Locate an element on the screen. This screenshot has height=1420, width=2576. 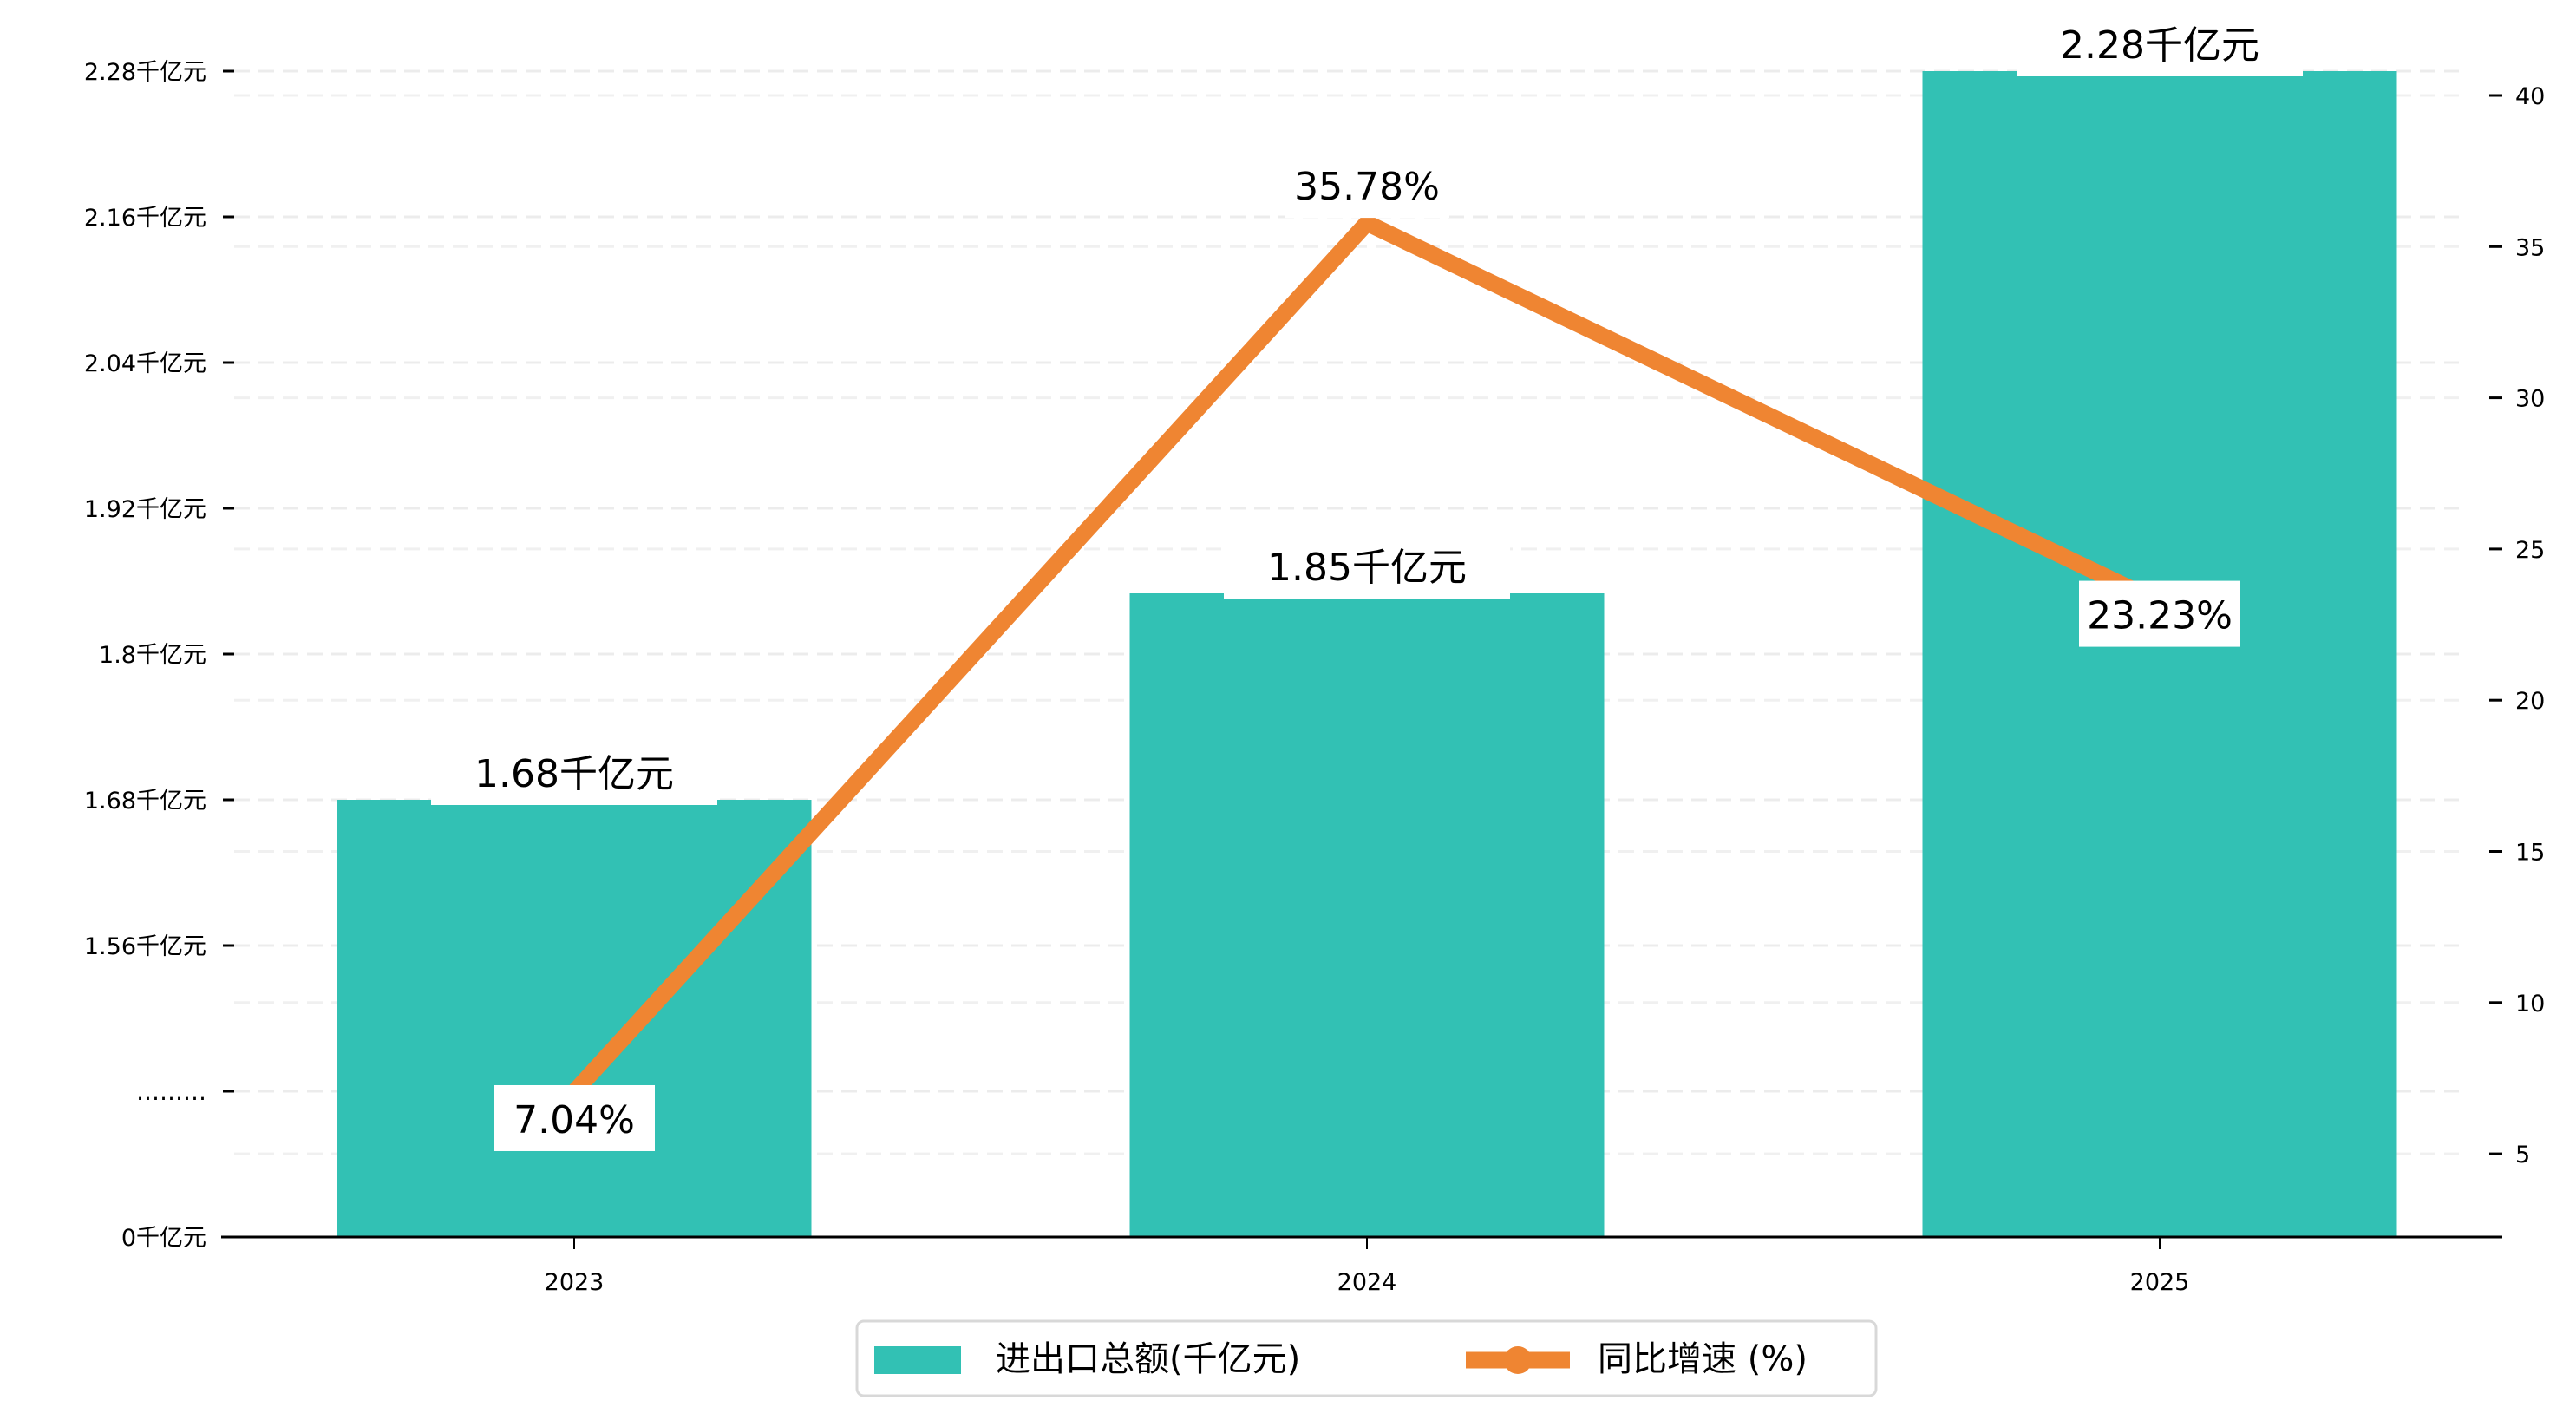
bar-2024 is located at coordinates (1367, 915).